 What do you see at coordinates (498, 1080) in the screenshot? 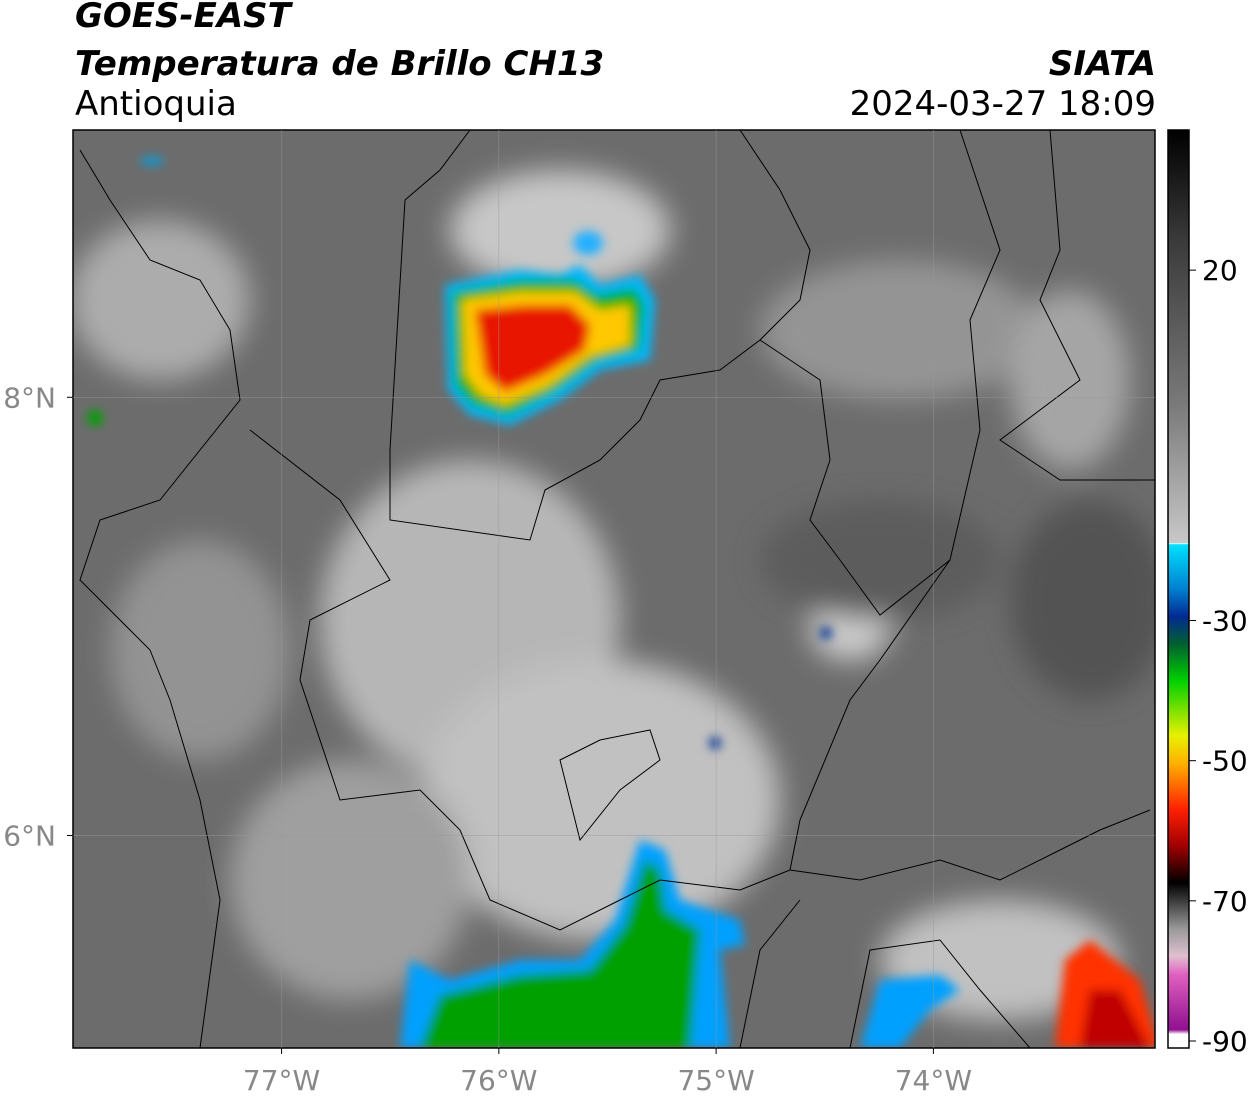
I see `x-tick-label: 76°W` at bounding box center [498, 1080].